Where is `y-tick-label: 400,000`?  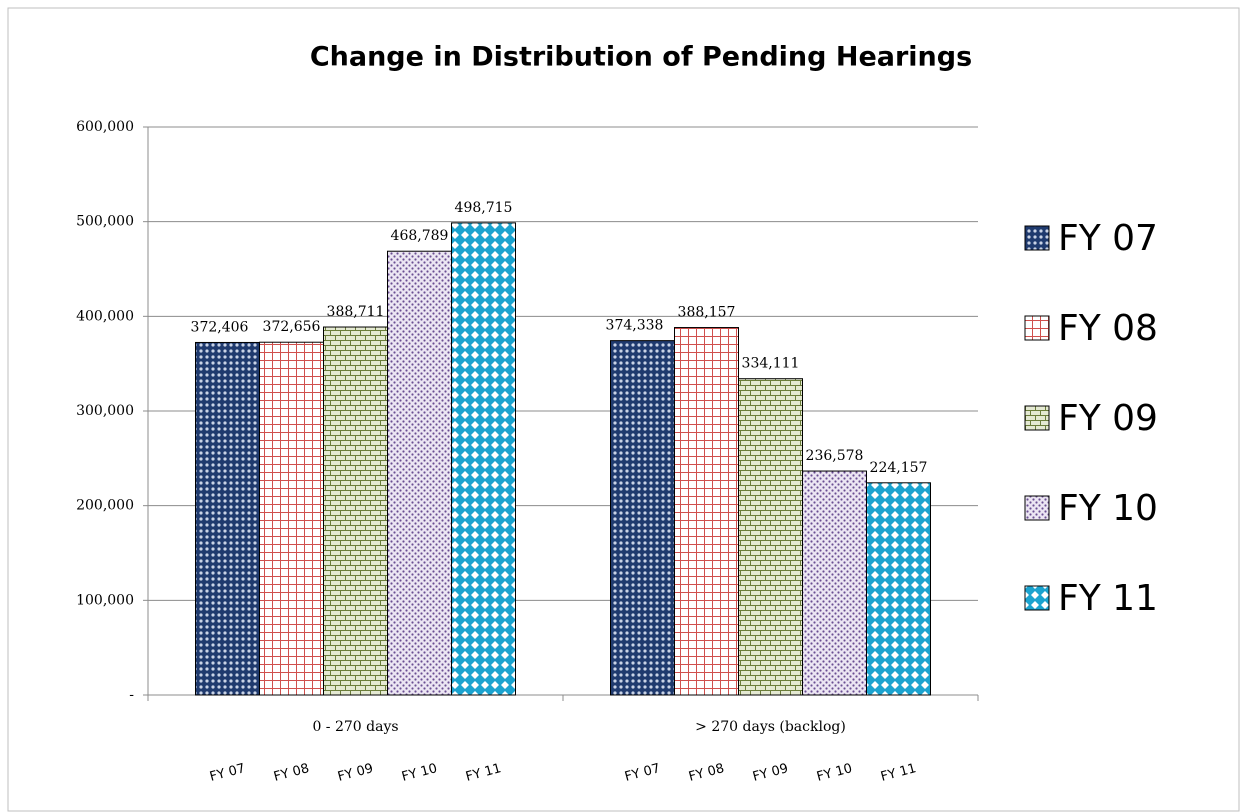
y-tick-label: 400,000 is located at coordinates (105, 316).